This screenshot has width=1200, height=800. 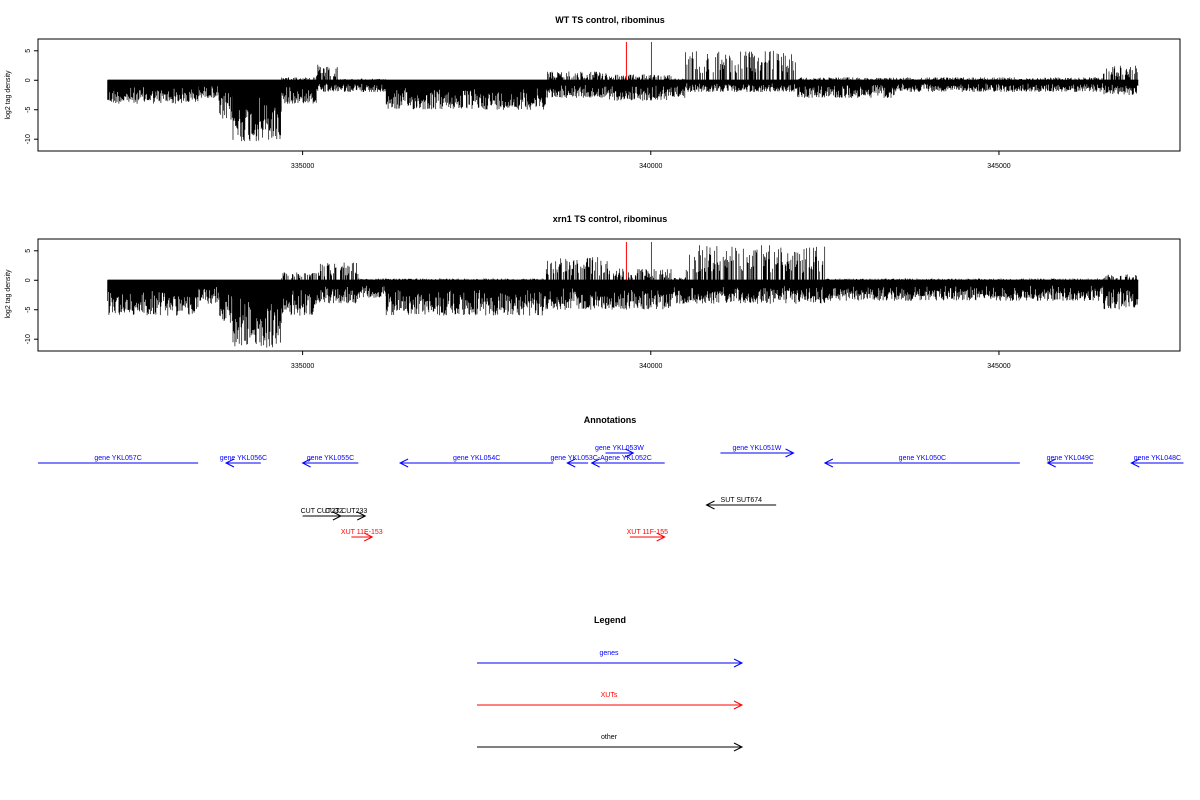 I want to click on feature-label: gene YKL054C, so click(x=476, y=458).